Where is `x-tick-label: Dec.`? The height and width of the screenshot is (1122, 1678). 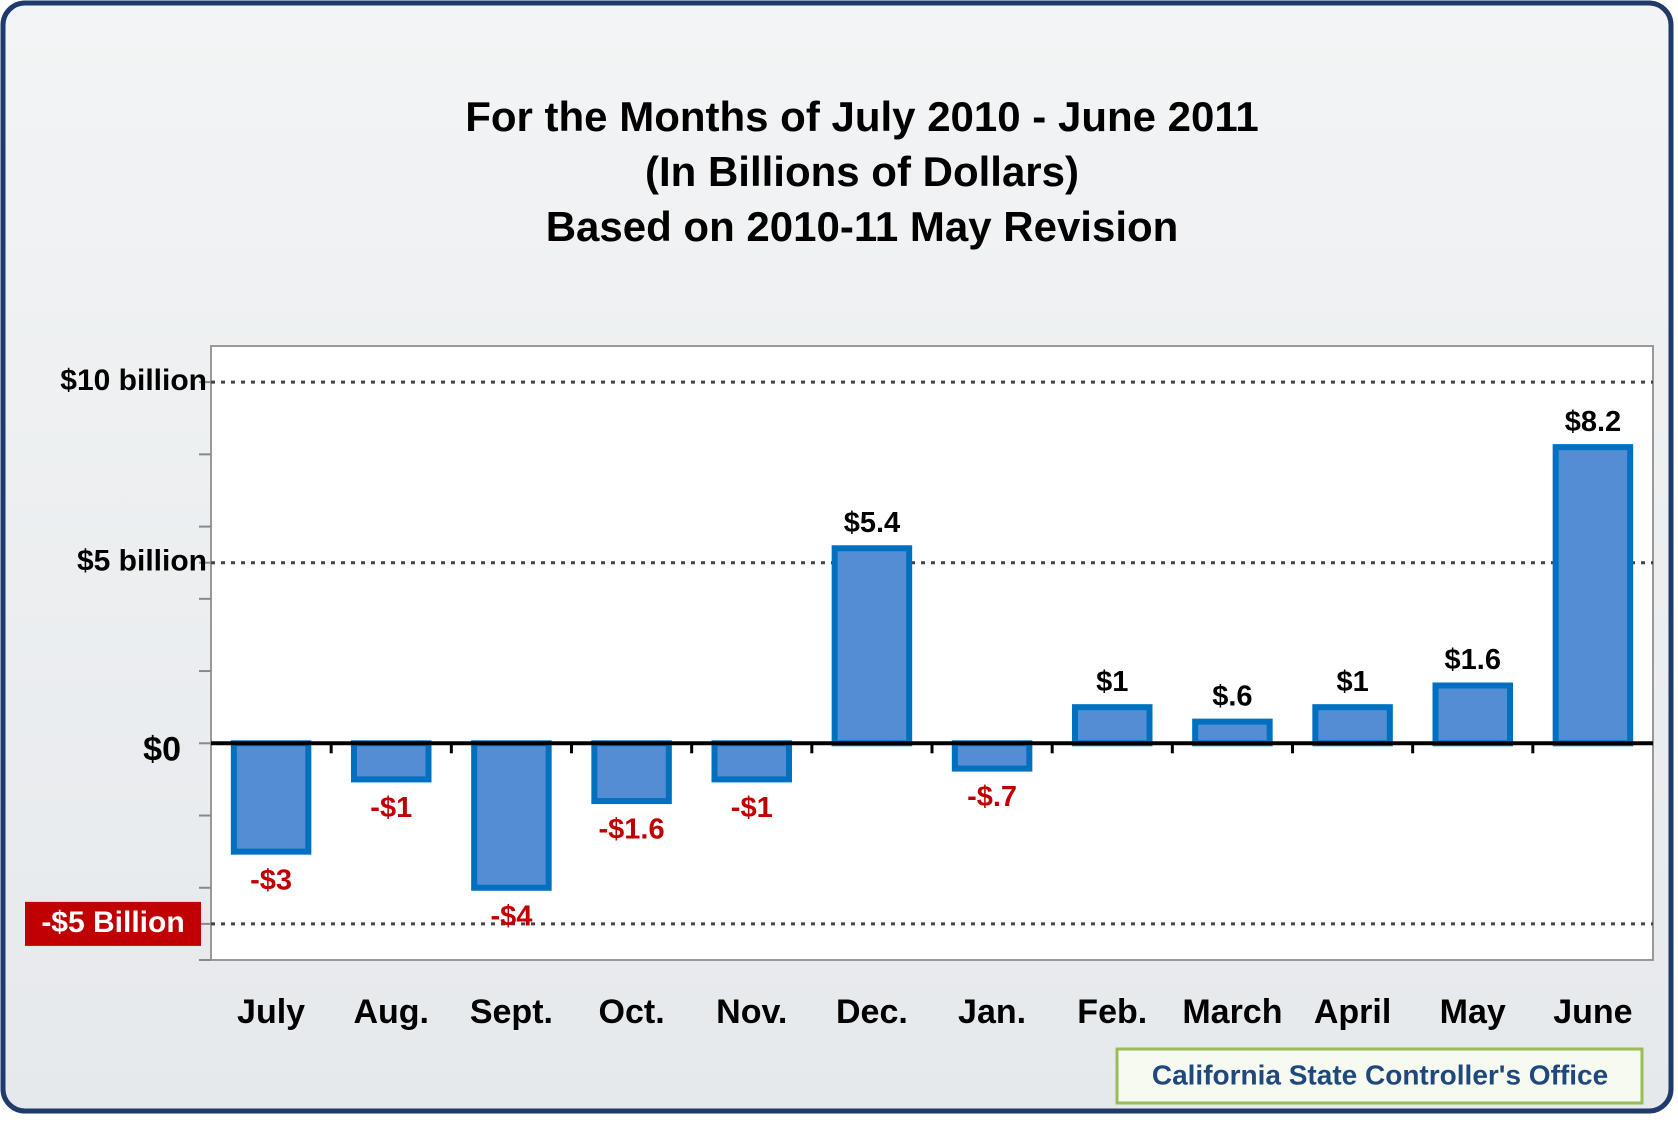
x-tick-label: Dec. is located at coordinates (872, 1012).